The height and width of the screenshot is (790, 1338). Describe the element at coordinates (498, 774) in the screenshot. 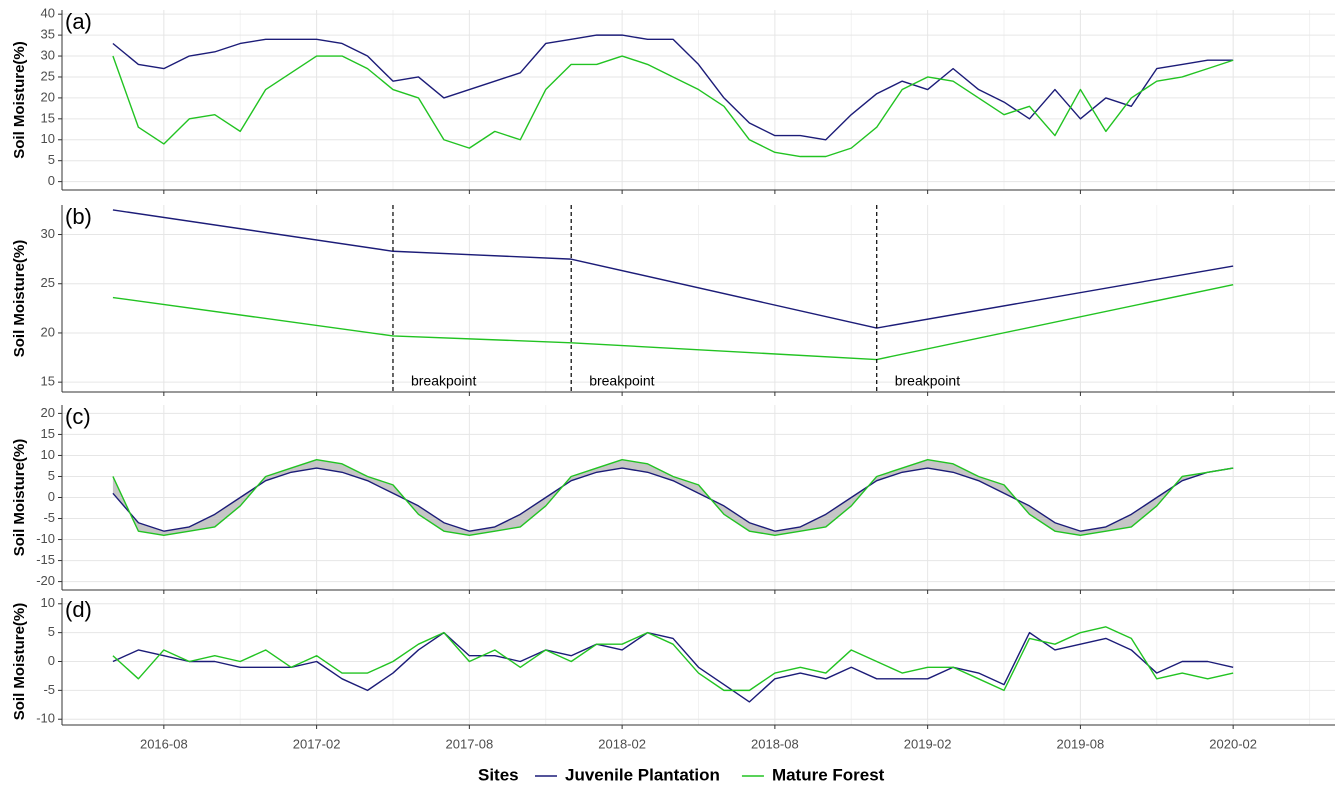

I see `legend-title: Sites` at that location.